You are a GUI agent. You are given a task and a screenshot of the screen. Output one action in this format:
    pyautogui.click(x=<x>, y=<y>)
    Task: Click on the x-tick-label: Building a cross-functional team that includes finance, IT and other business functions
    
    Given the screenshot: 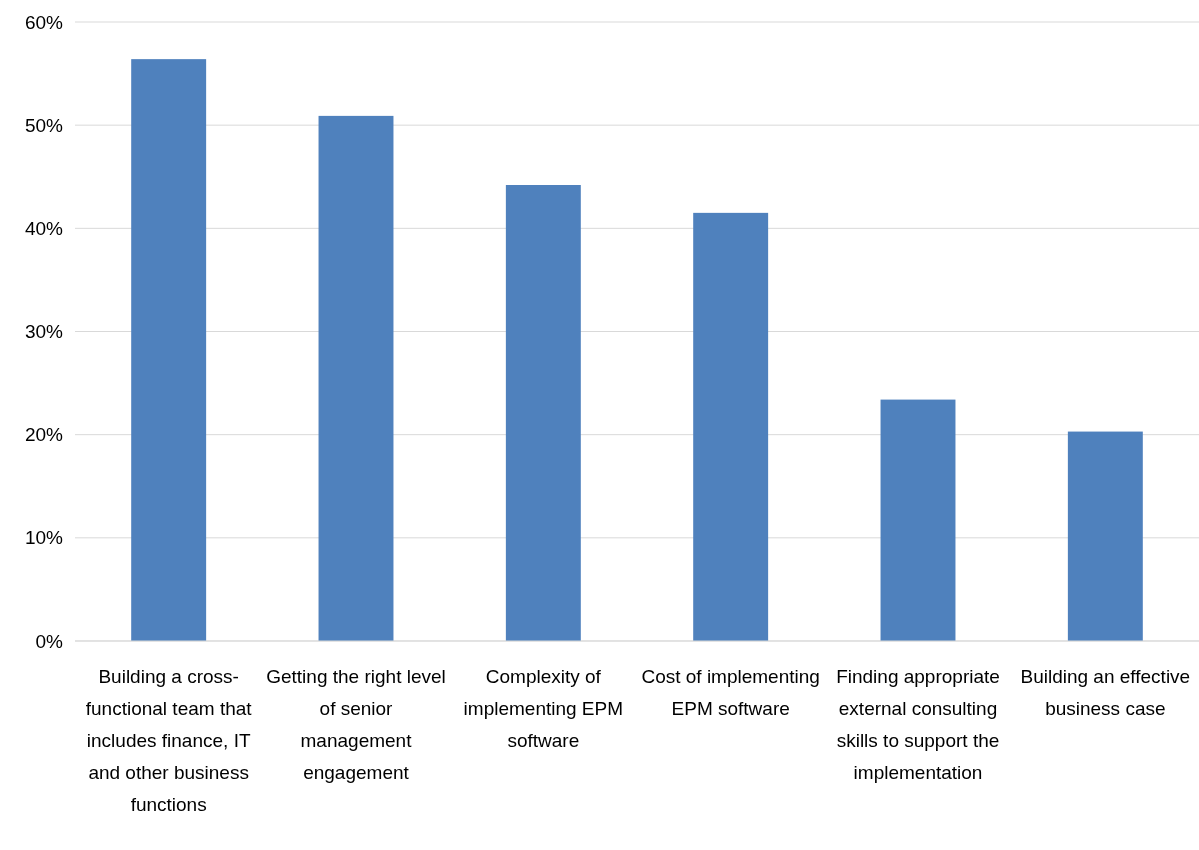 What is the action you would take?
    pyautogui.click(x=169, y=740)
    